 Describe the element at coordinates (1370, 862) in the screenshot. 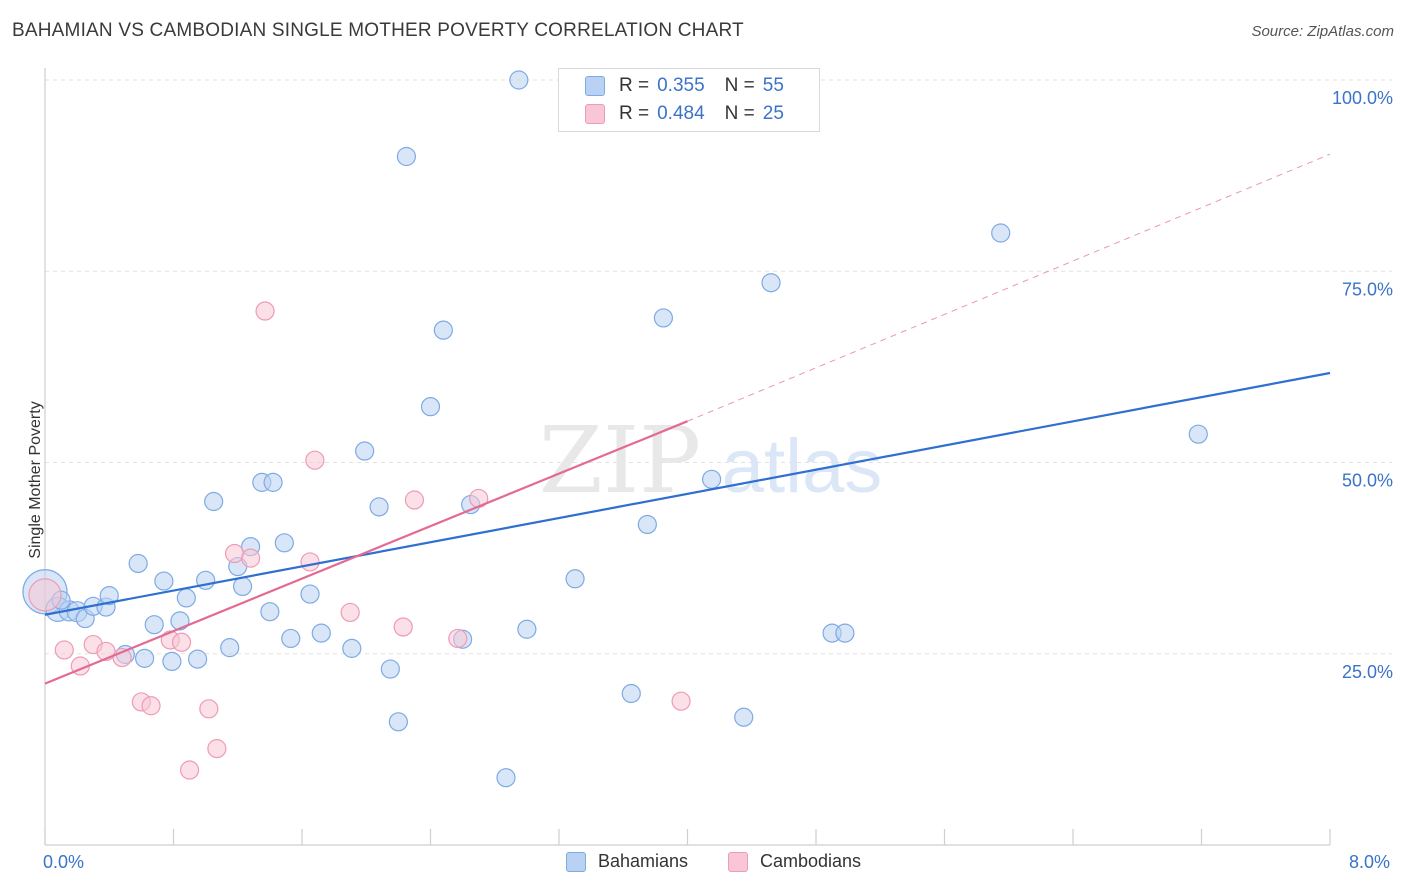

I see `x-tick-max: 8.0%` at that location.